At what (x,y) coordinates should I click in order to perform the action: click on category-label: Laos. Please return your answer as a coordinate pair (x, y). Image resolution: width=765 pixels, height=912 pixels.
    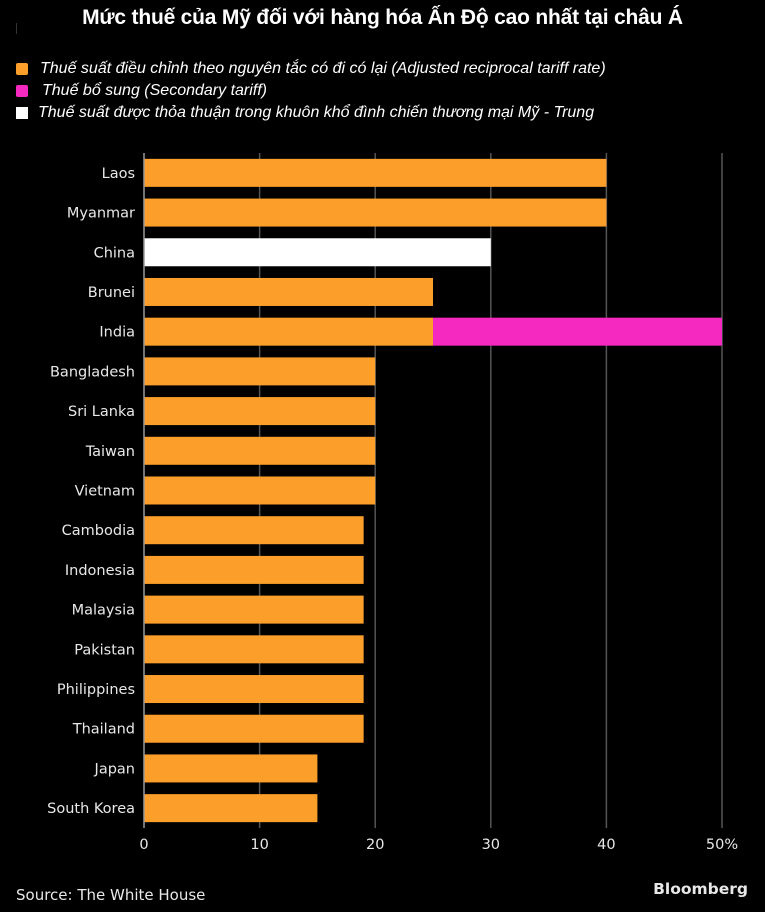
    Looking at the image, I should click on (118, 174).